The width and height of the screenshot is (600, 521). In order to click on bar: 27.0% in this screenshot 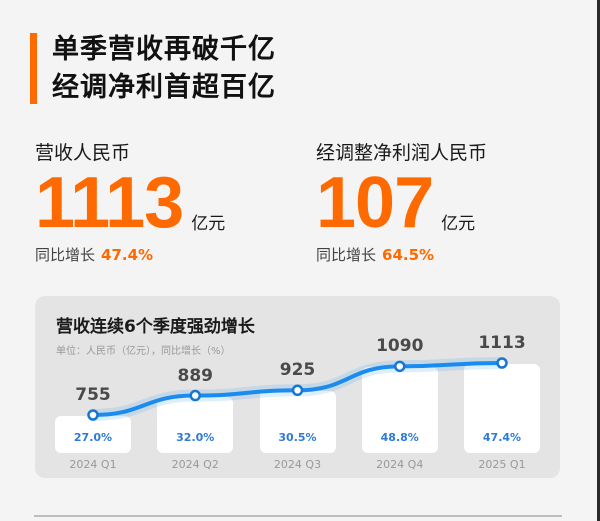, I will do `click(93, 434)`.